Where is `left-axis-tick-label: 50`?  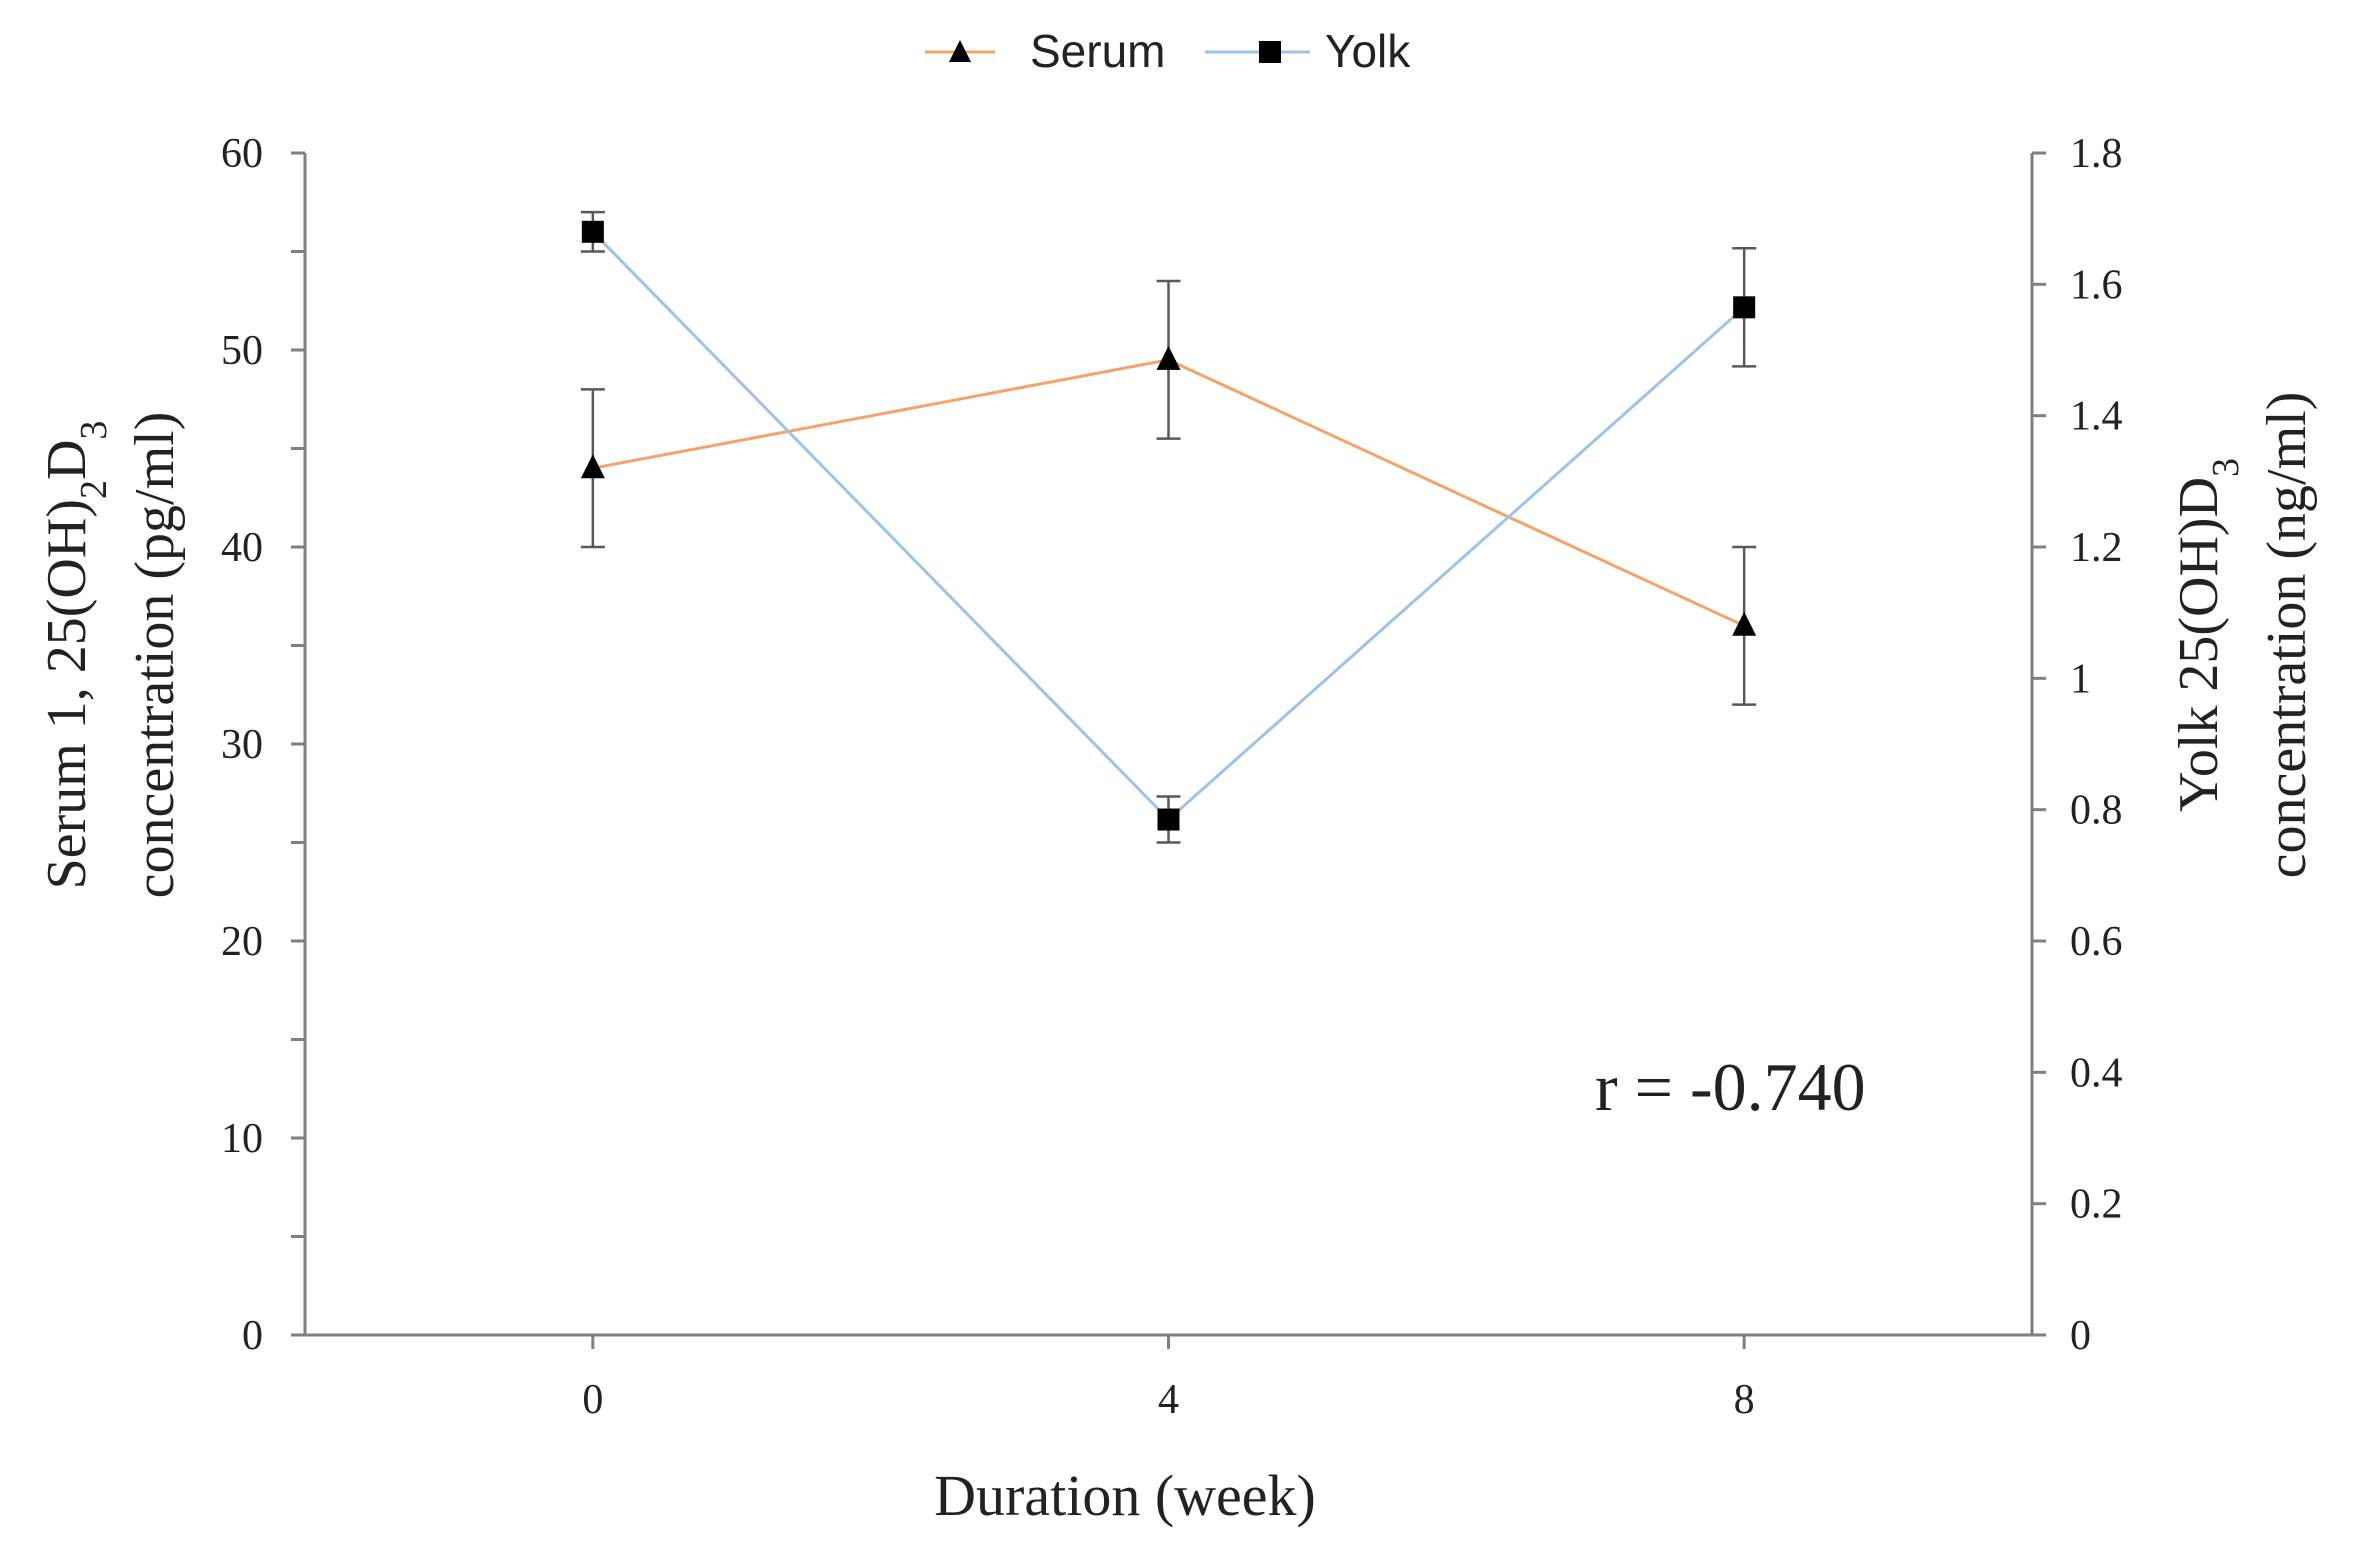
left-axis-tick-label: 50 is located at coordinates (242, 351).